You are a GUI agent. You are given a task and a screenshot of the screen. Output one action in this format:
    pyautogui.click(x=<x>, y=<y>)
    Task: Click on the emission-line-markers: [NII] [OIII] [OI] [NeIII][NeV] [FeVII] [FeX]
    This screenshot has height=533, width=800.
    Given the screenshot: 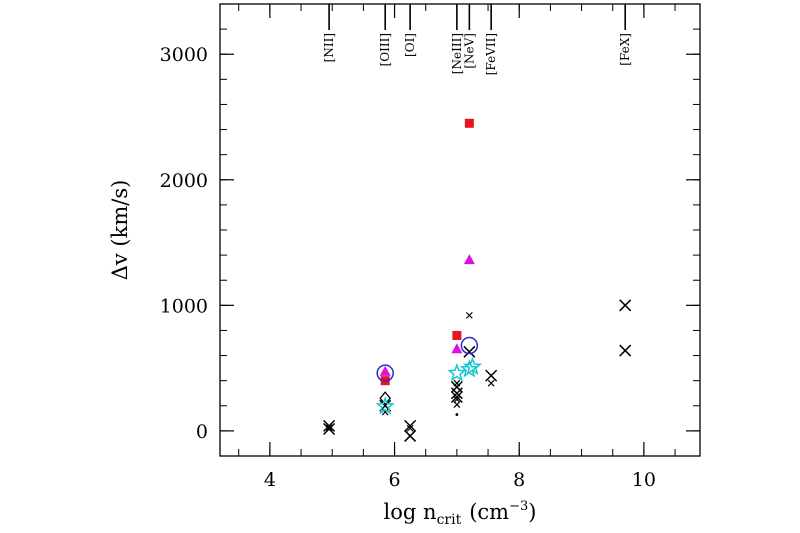 What is the action you would take?
    pyautogui.click(x=477, y=39)
    